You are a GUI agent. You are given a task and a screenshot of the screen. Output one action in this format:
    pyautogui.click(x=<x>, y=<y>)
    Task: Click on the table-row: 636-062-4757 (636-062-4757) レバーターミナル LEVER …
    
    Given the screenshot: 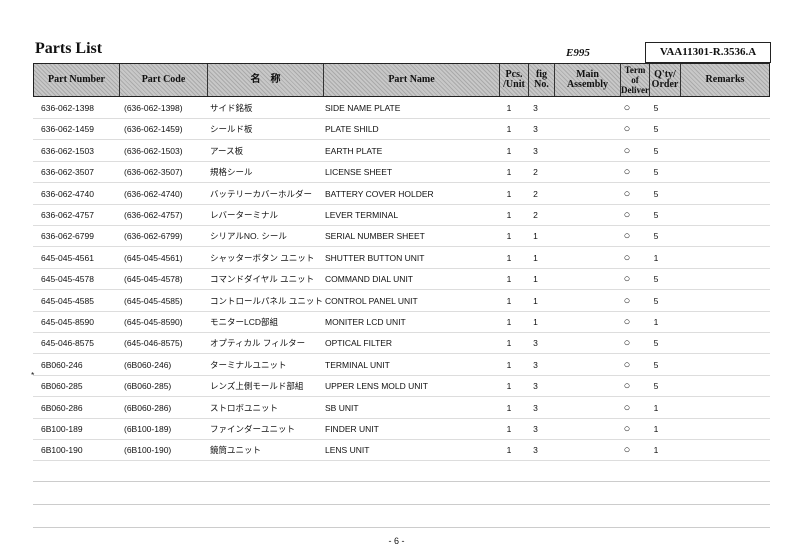 What is the action you would take?
    pyautogui.click(x=401, y=215)
    